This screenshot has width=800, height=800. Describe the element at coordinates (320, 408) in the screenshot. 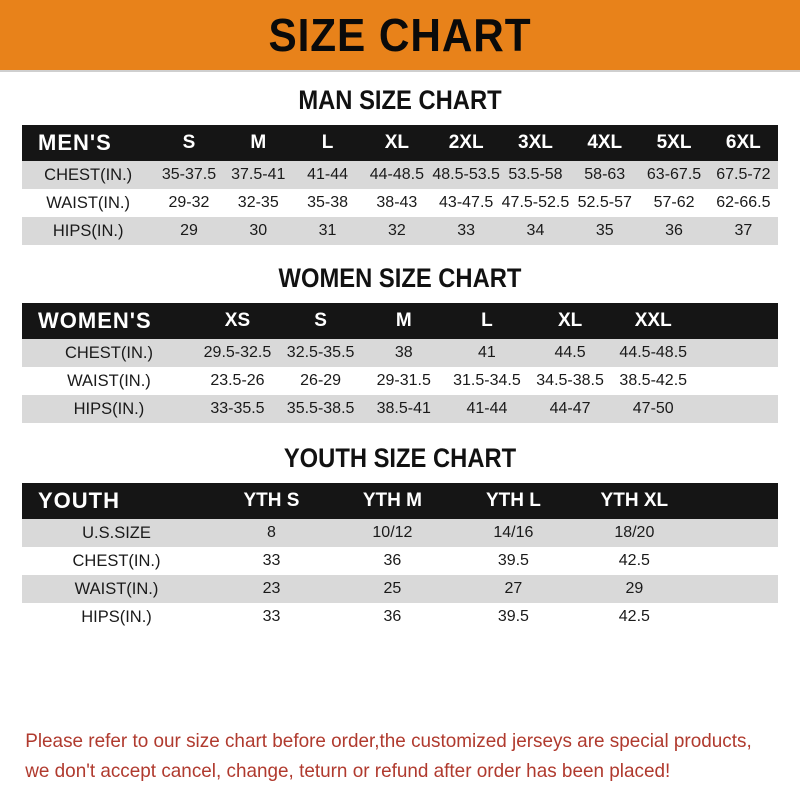

I see `women-cell: 35.5-38.5` at that location.